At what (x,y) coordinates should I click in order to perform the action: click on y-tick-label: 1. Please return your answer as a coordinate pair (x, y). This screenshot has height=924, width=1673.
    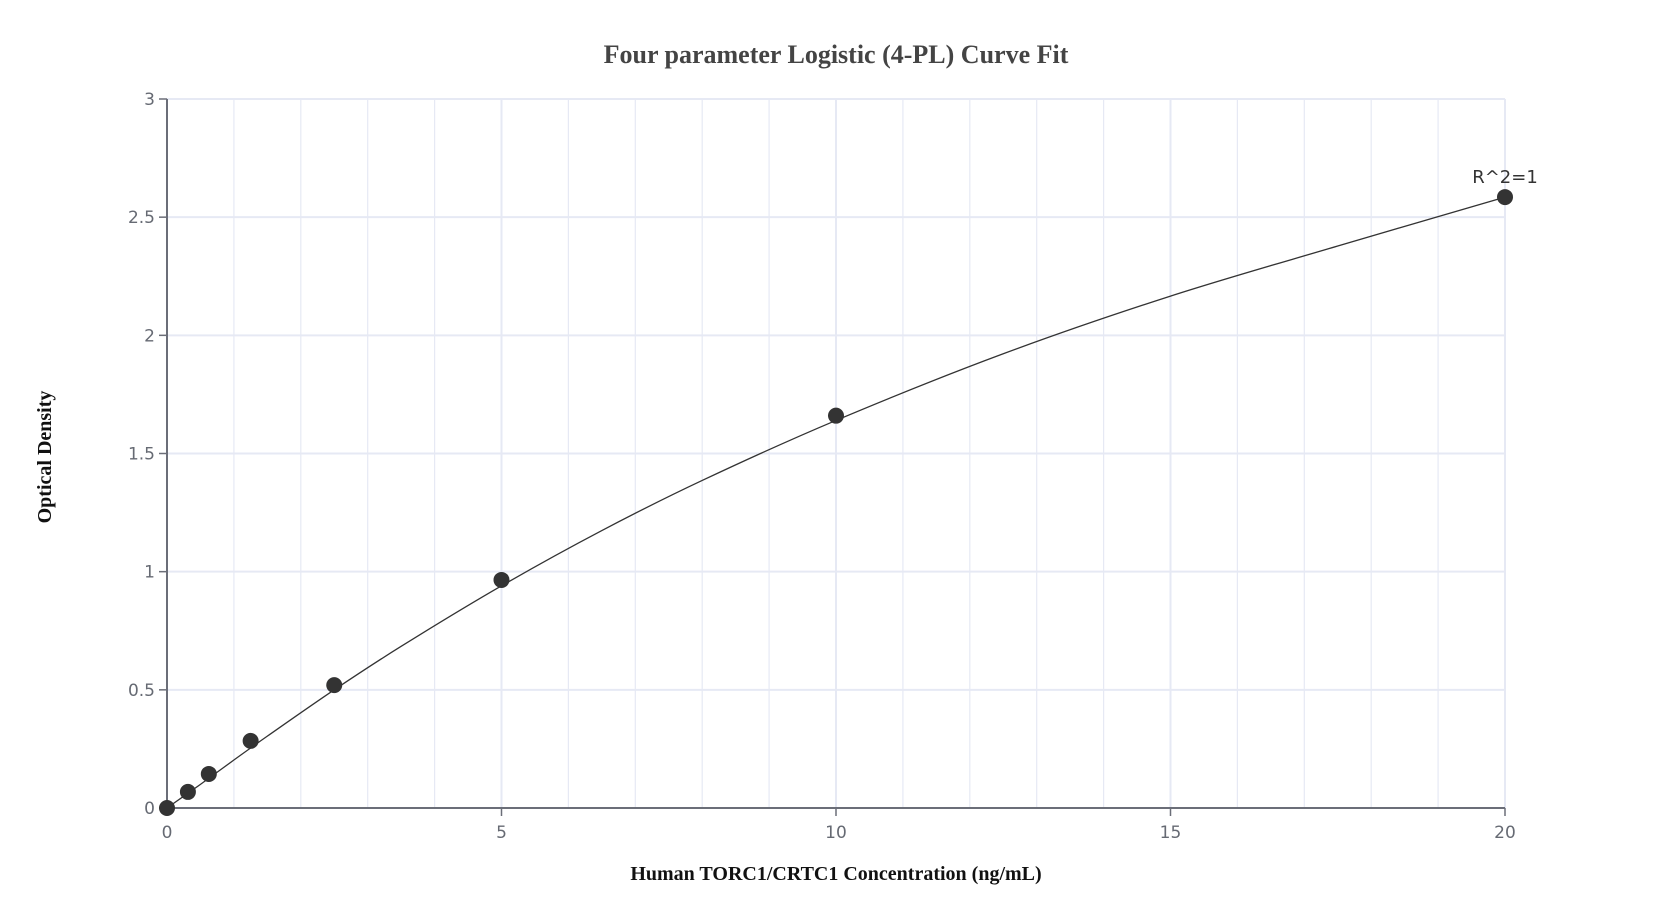
    Looking at the image, I should click on (149, 573).